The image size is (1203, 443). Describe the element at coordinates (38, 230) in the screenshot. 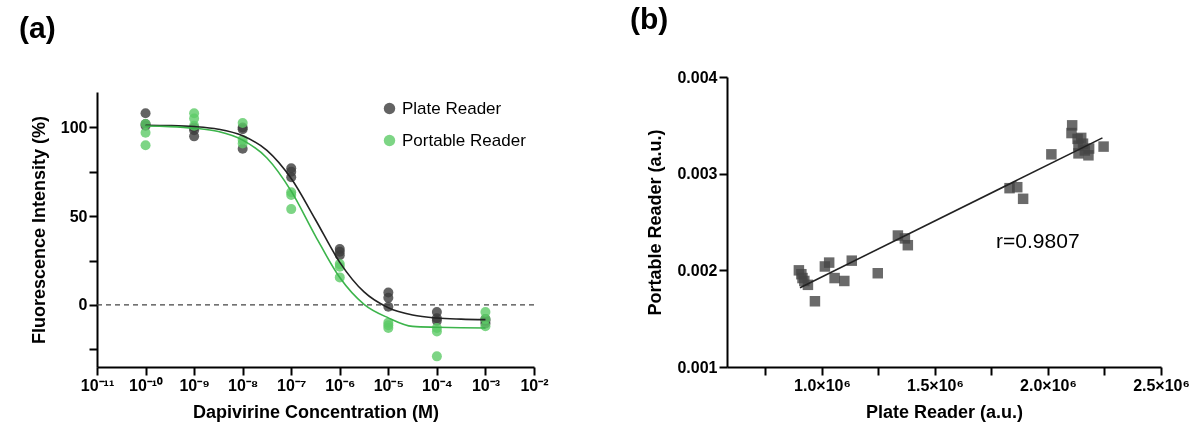

I see `y-axis-title: Fluorescence Intensity (%)` at that location.